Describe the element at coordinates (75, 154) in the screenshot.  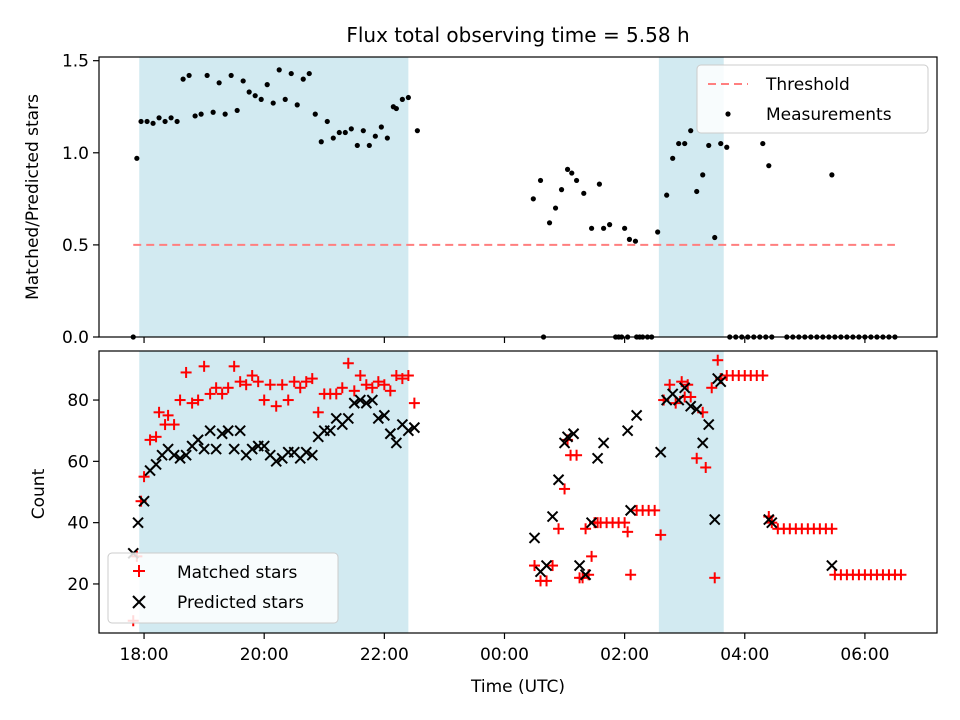
I see `top-y-tick-label: 1.0` at that location.